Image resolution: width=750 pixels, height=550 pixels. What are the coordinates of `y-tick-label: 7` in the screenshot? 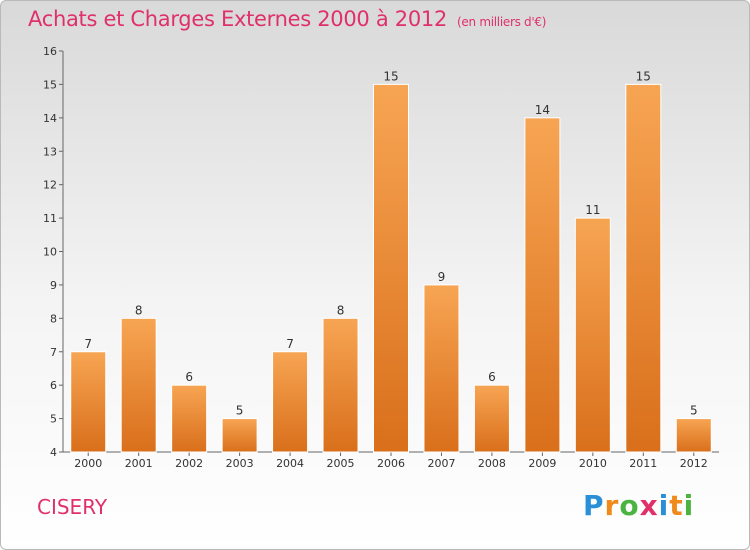 It's located at (53, 352).